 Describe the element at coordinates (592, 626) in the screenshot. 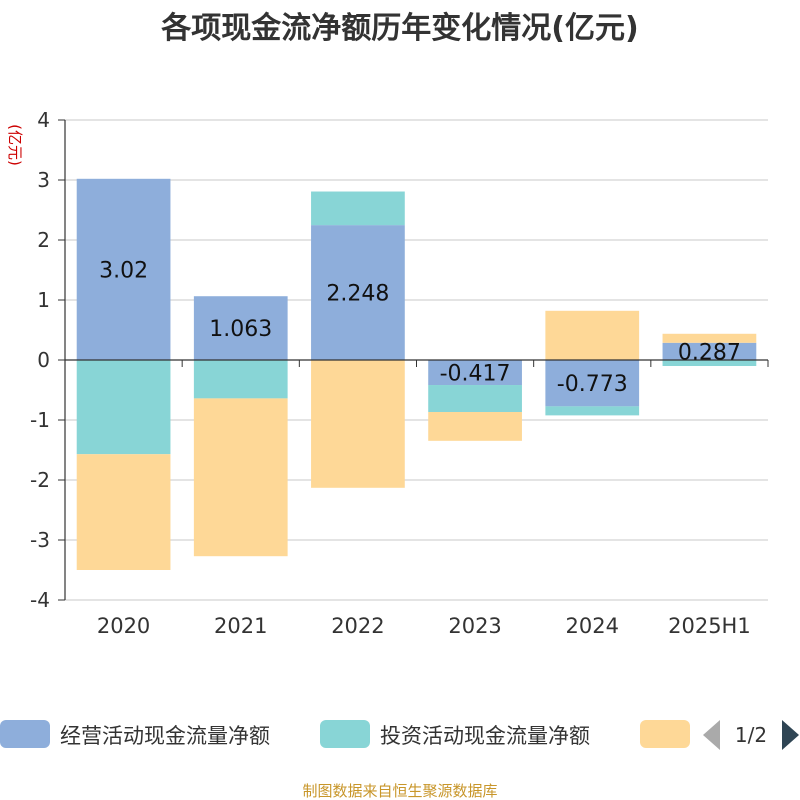

I see `x-tick-label: 2024` at that location.